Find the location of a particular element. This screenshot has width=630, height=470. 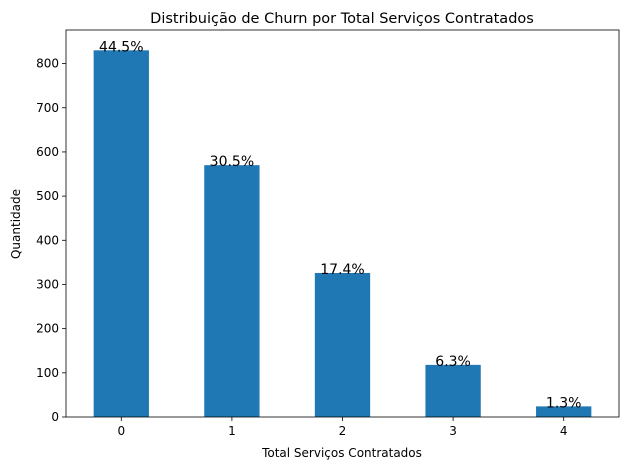

y-tick-label: 800 is located at coordinates (47, 64).